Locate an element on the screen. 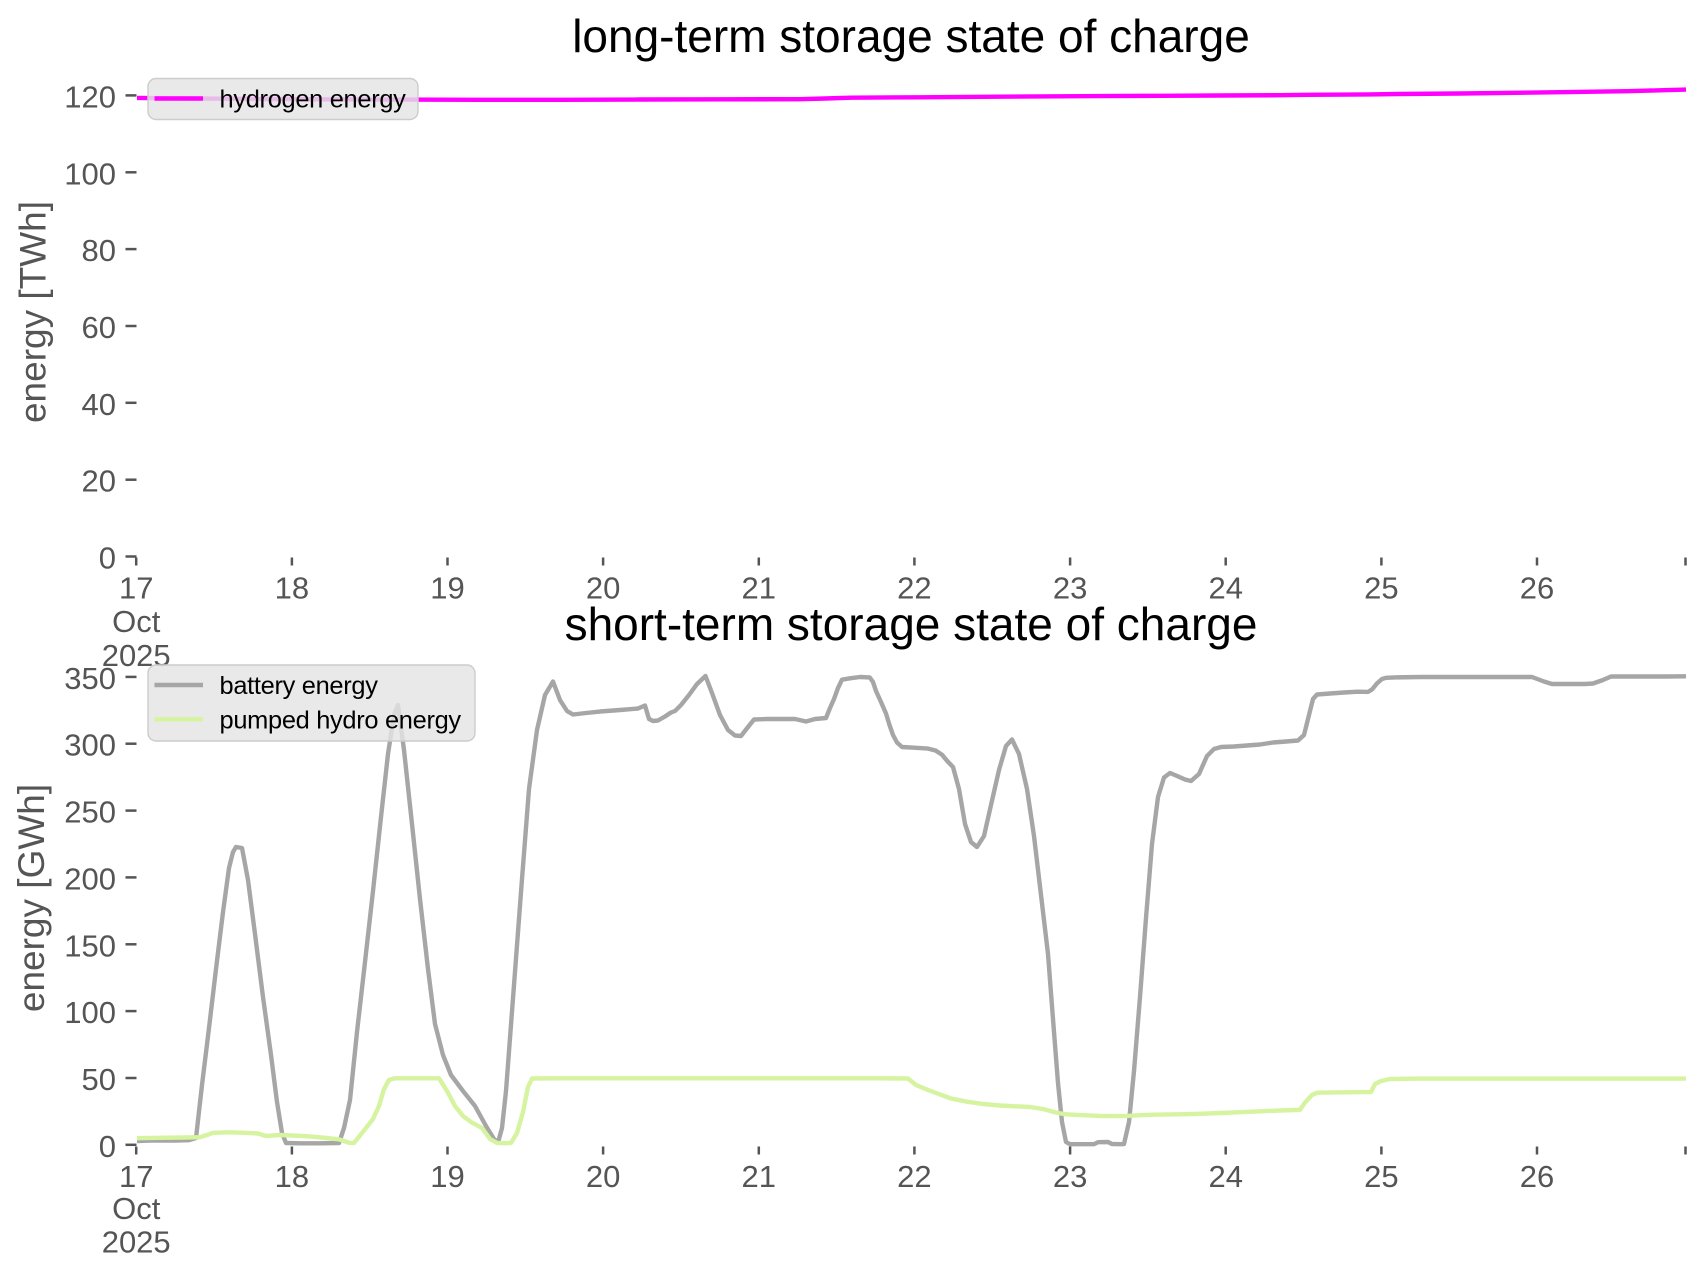  svg-text: 40 is located at coordinates (99, 404).